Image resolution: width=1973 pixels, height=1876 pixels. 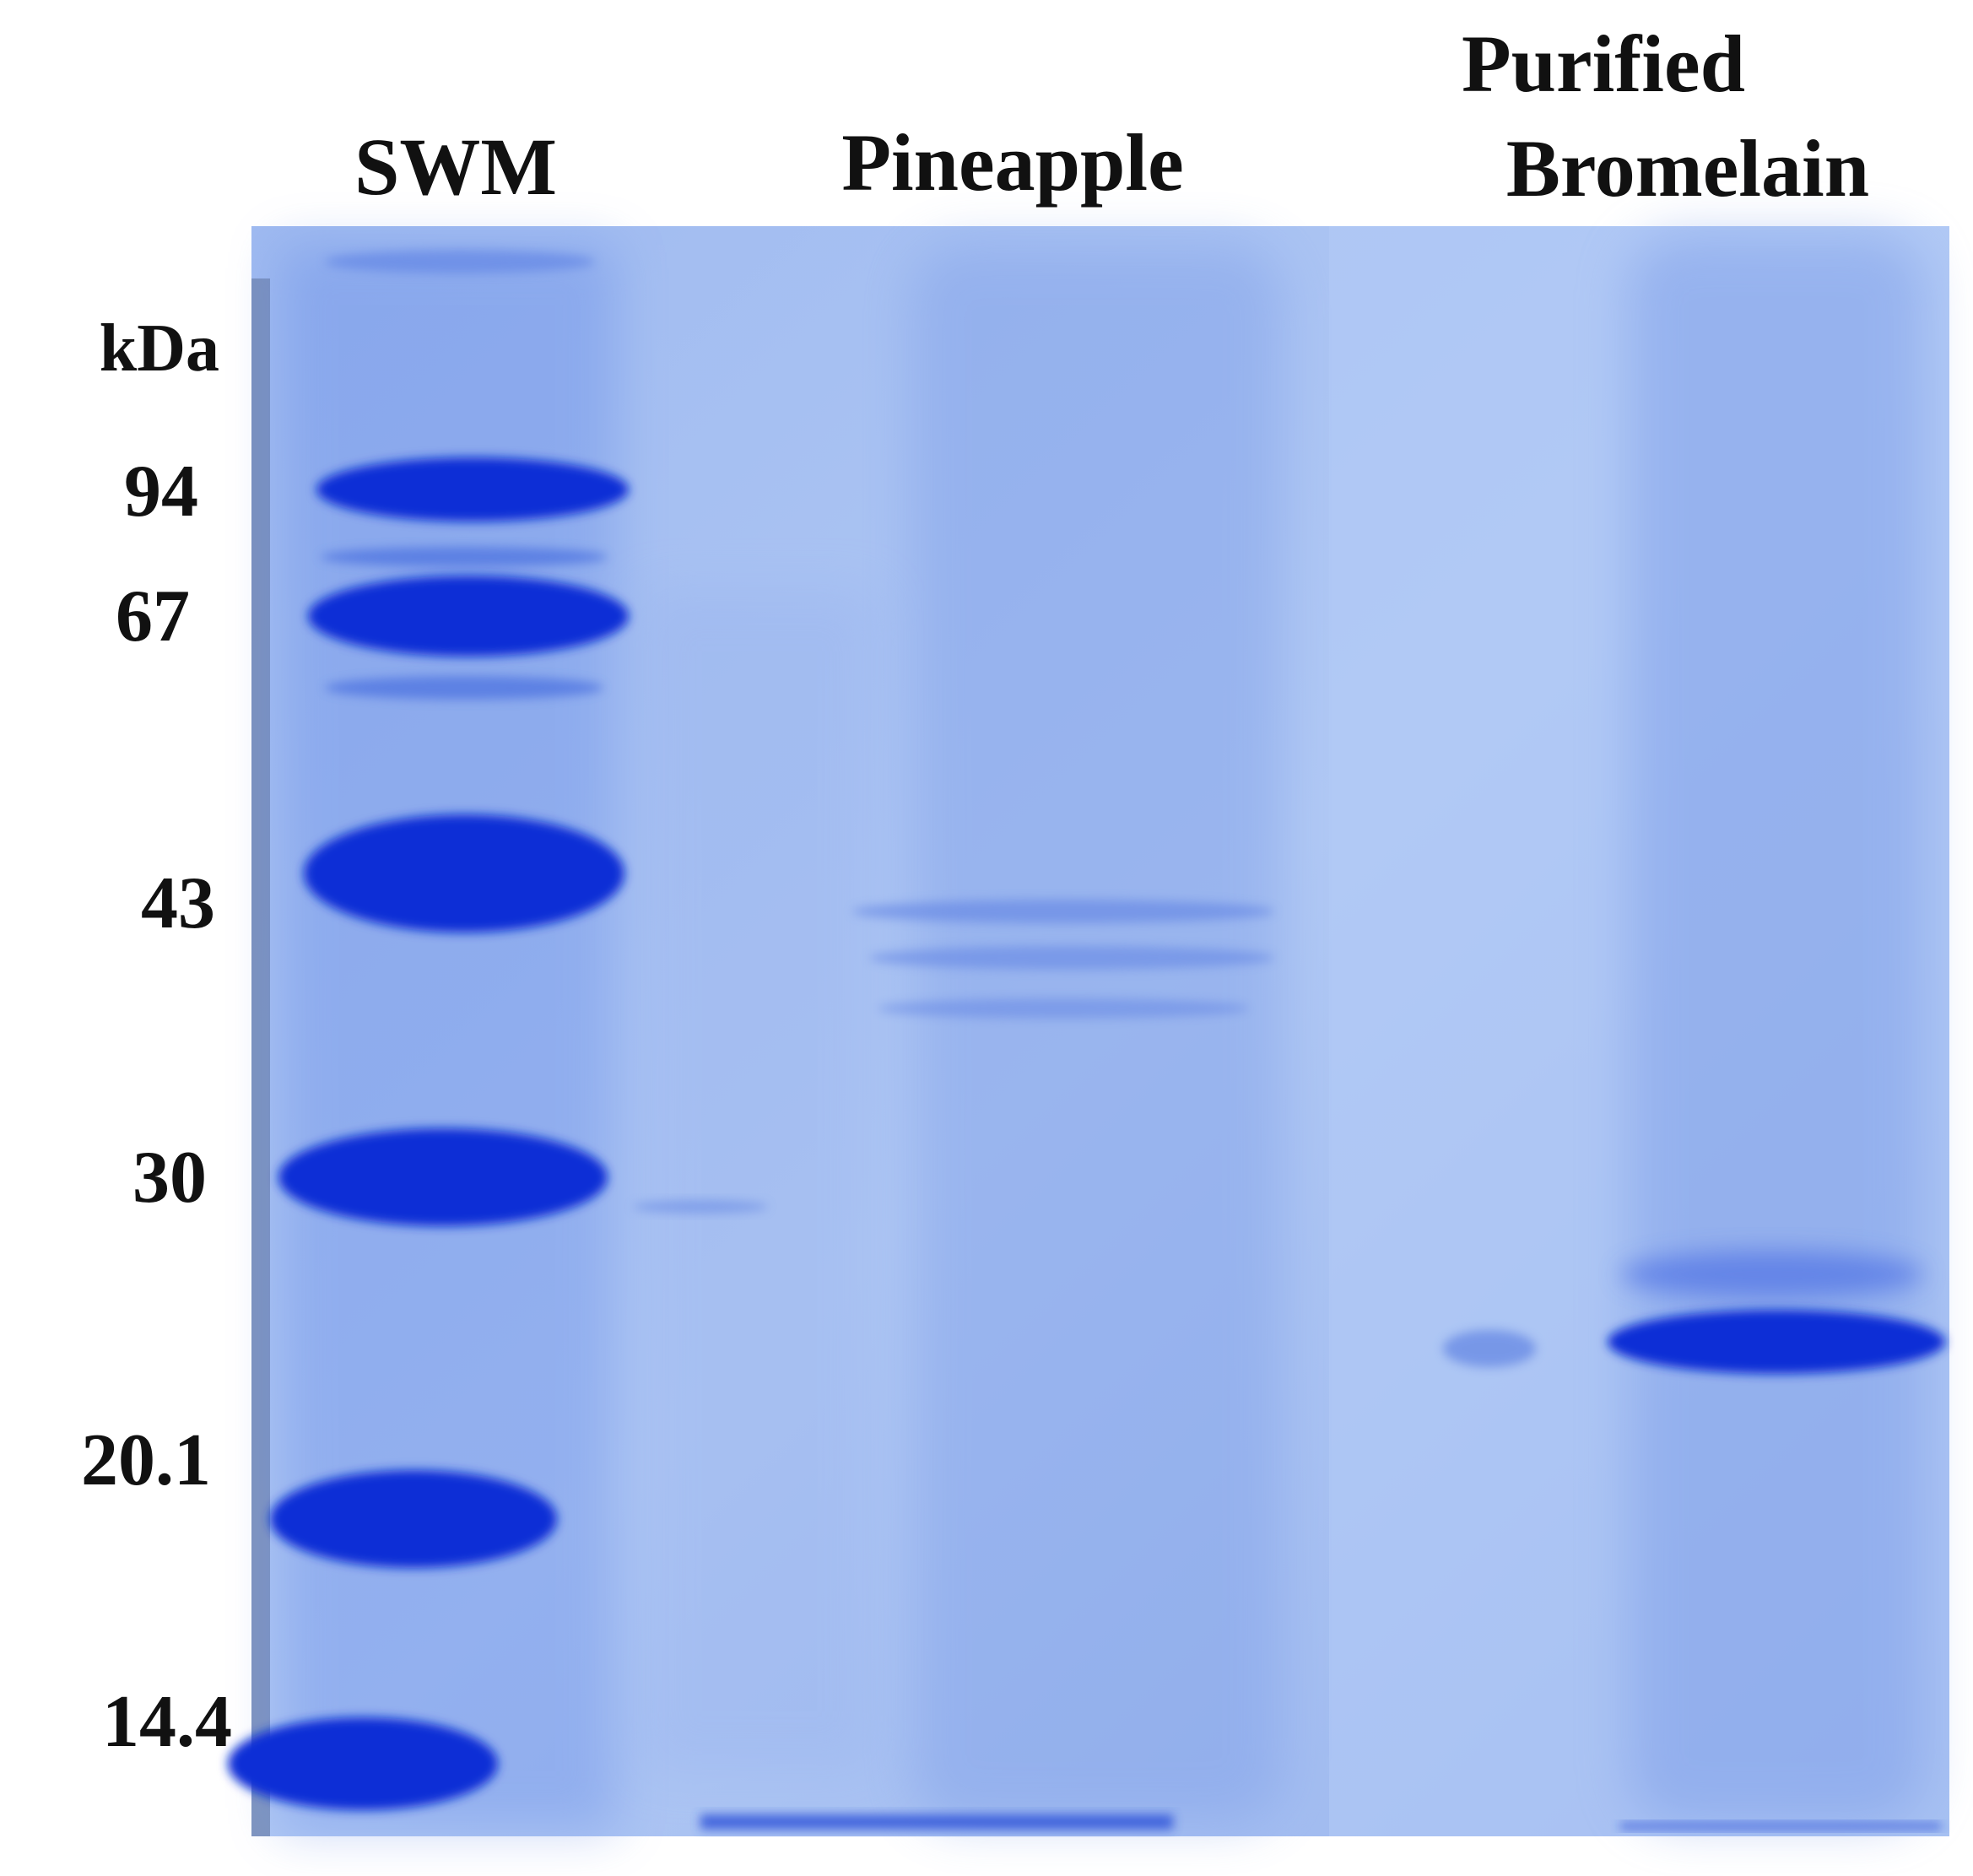 I want to click on lane-label-purified: Purified, so click(x=1603, y=64).